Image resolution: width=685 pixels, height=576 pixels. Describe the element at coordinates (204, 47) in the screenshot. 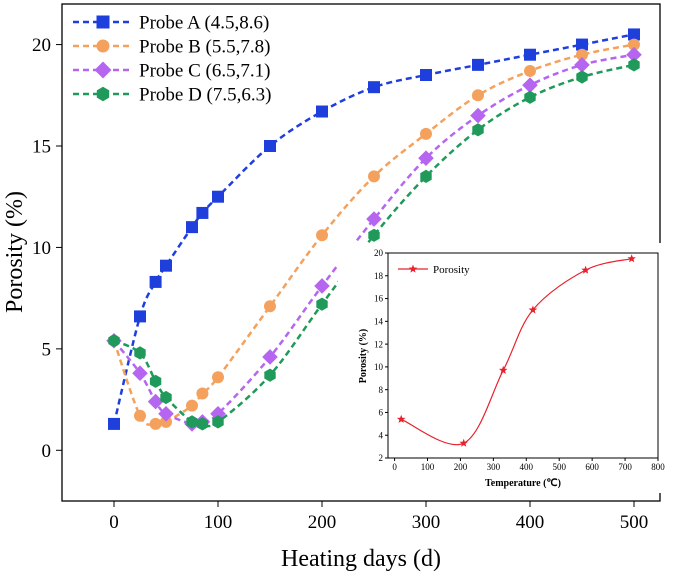

I see `main-legend-label: Probe B (5.5,7.8)` at that location.